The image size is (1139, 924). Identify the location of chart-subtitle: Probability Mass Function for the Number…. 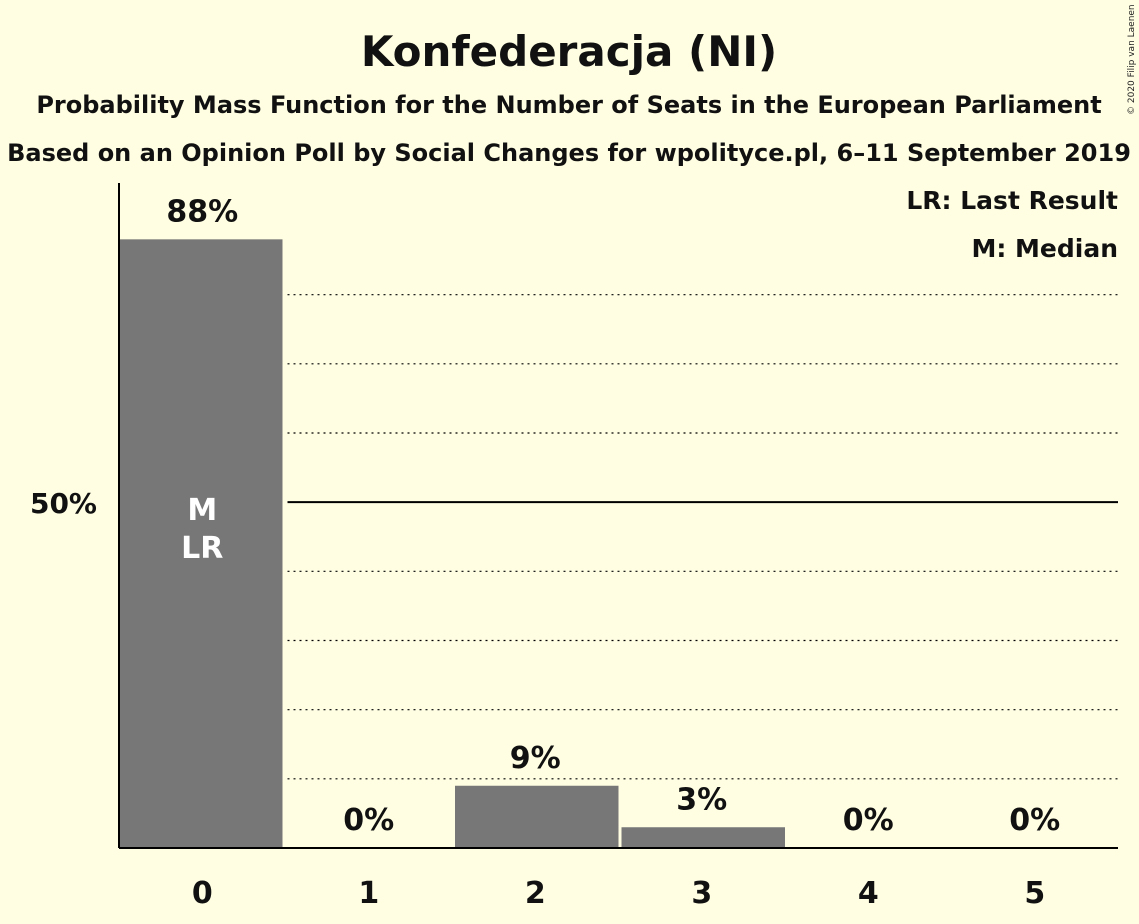
(568, 105).